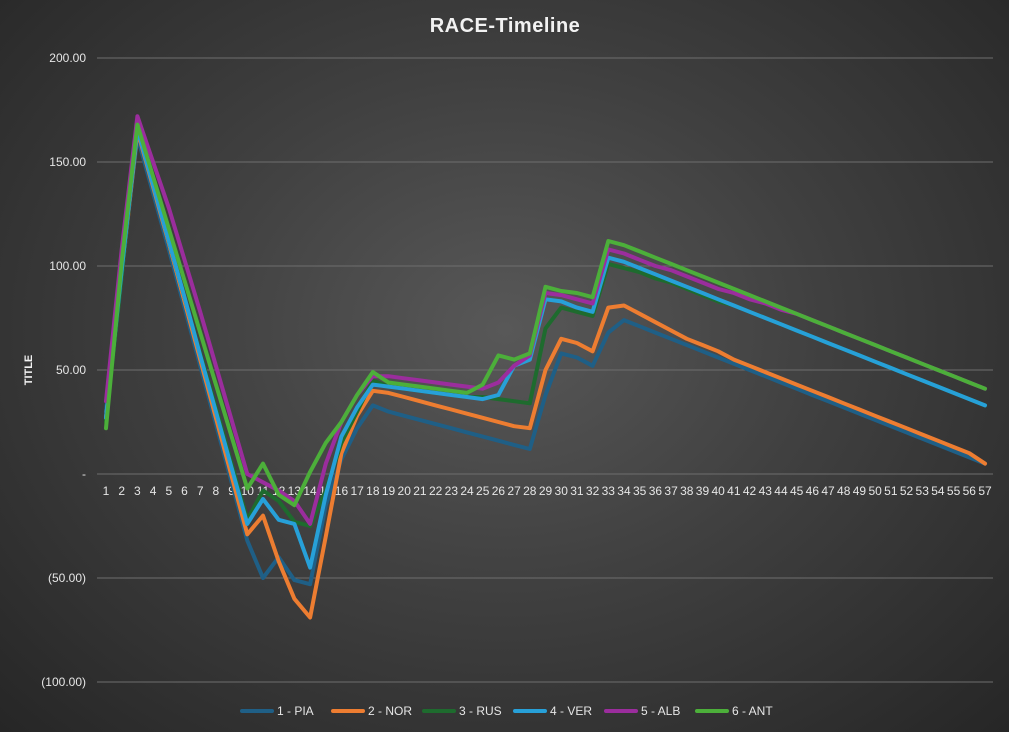 This screenshot has height=732, width=1009. Describe the element at coordinates (571, 711) in the screenshot. I see `legend-label: 4 - VER` at that location.